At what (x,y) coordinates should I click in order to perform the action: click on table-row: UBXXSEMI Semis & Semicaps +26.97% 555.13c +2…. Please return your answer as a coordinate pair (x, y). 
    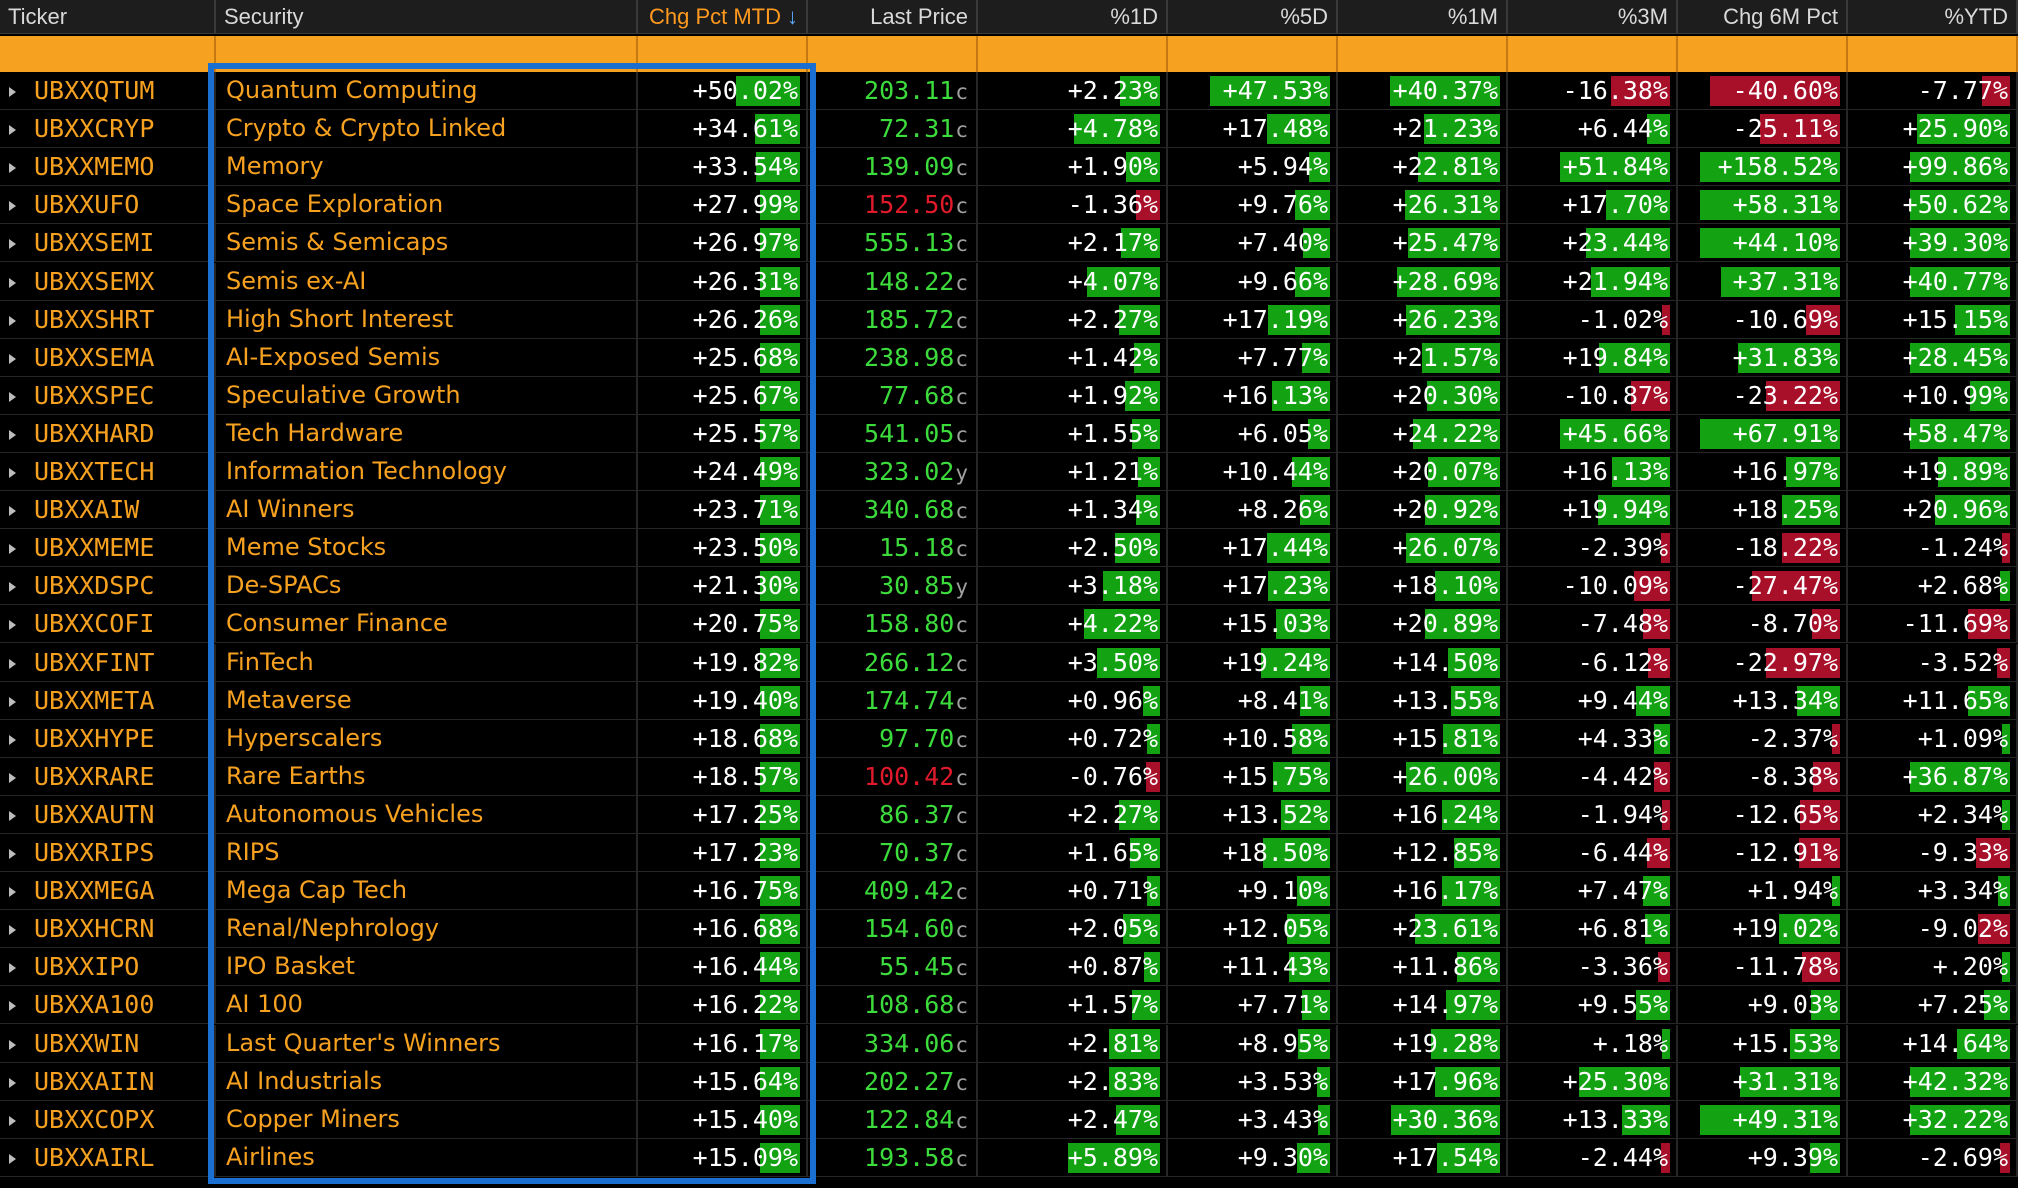
    Looking at the image, I should click on (1009, 243).